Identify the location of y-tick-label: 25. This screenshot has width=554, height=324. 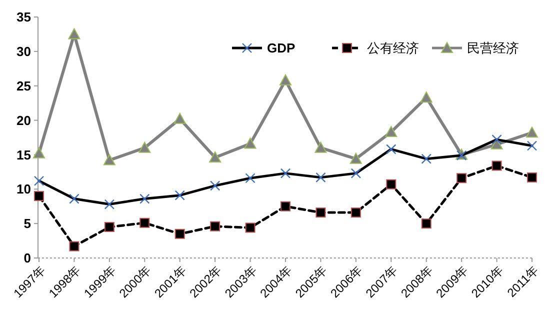
(23, 86).